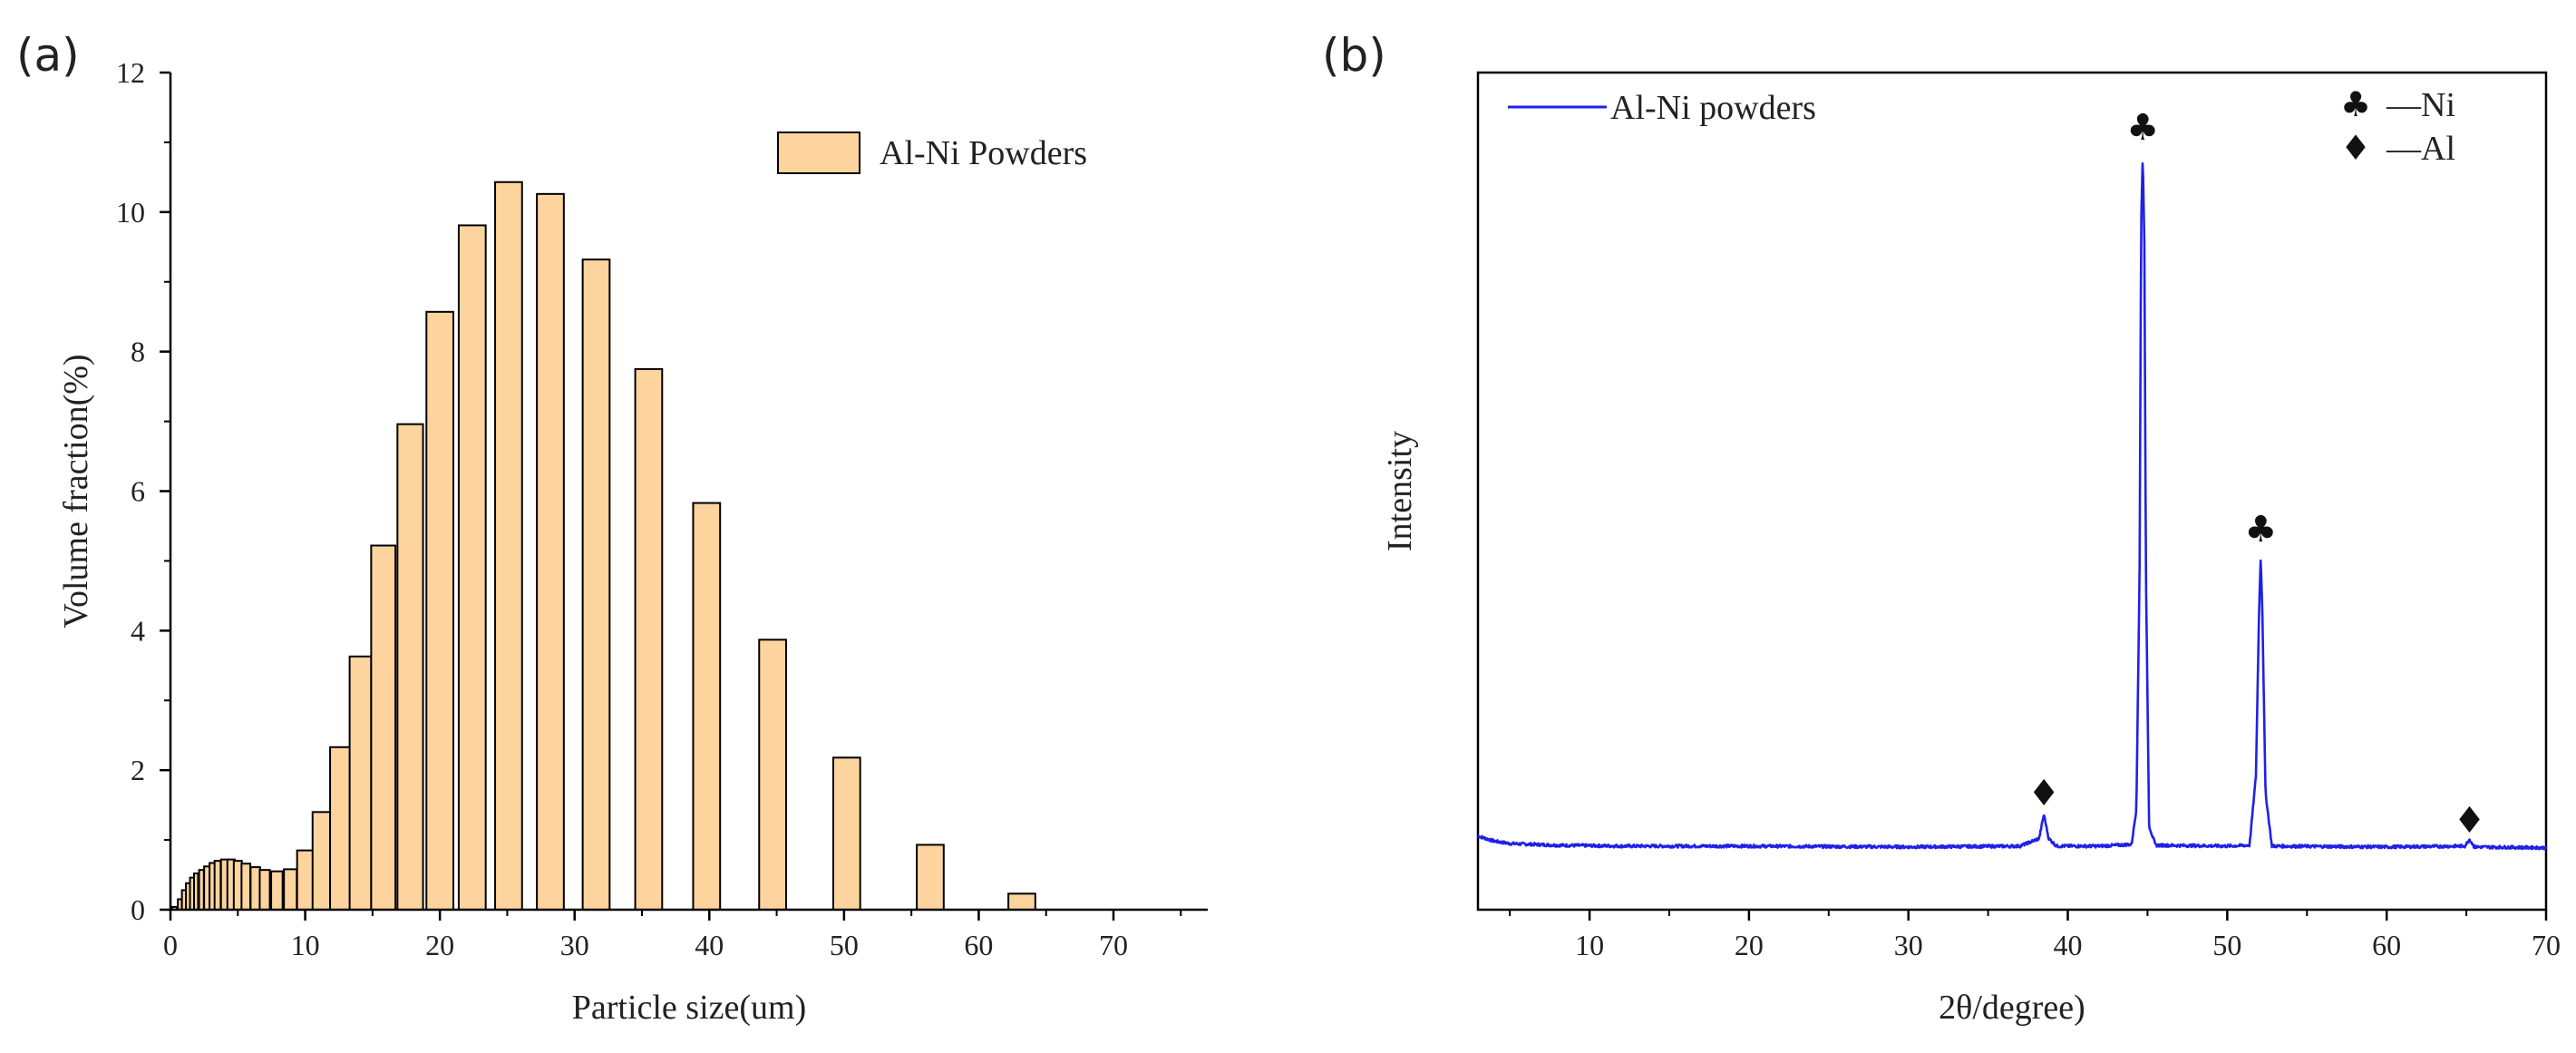 This screenshot has width=2576, height=1053. What do you see at coordinates (48, 55) in the screenshot?
I see `panel-a-label: (a)` at bounding box center [48, 55].